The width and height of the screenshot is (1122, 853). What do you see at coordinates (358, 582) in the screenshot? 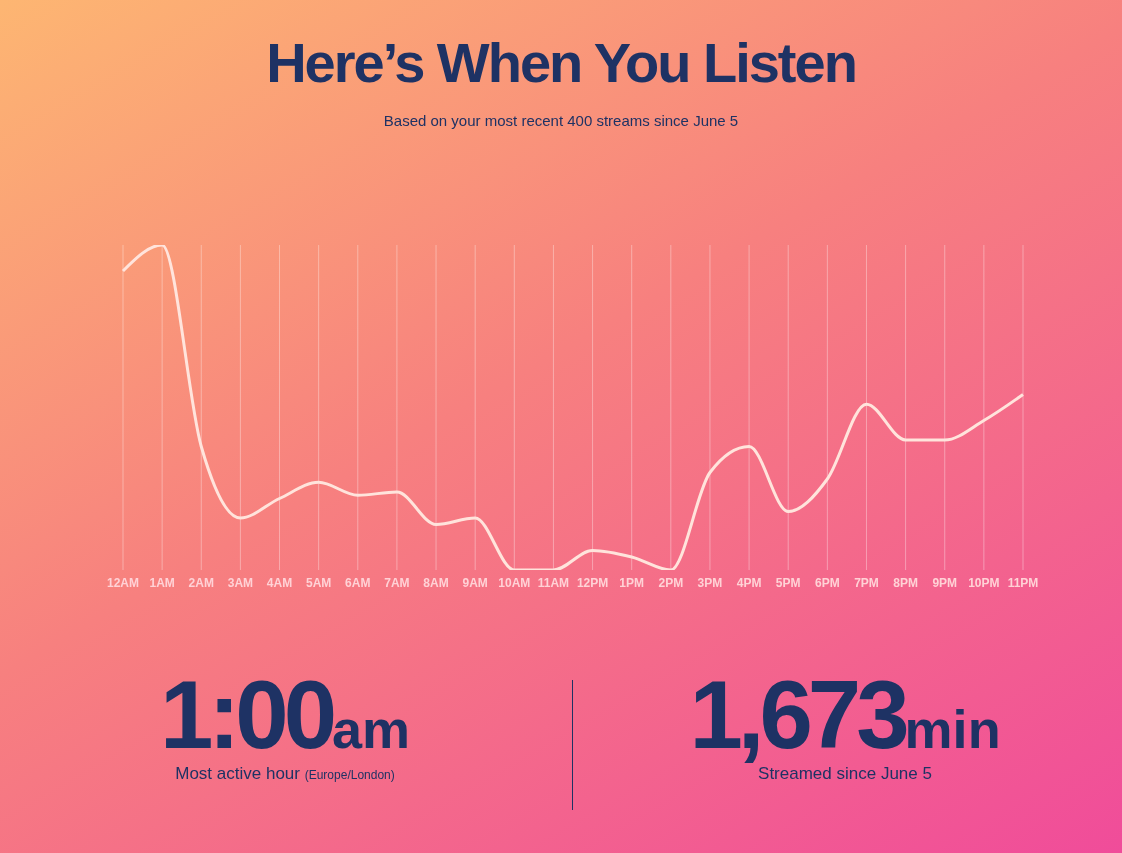
I see `x-tick-label: 6AM` at bounding box center [358, 582].